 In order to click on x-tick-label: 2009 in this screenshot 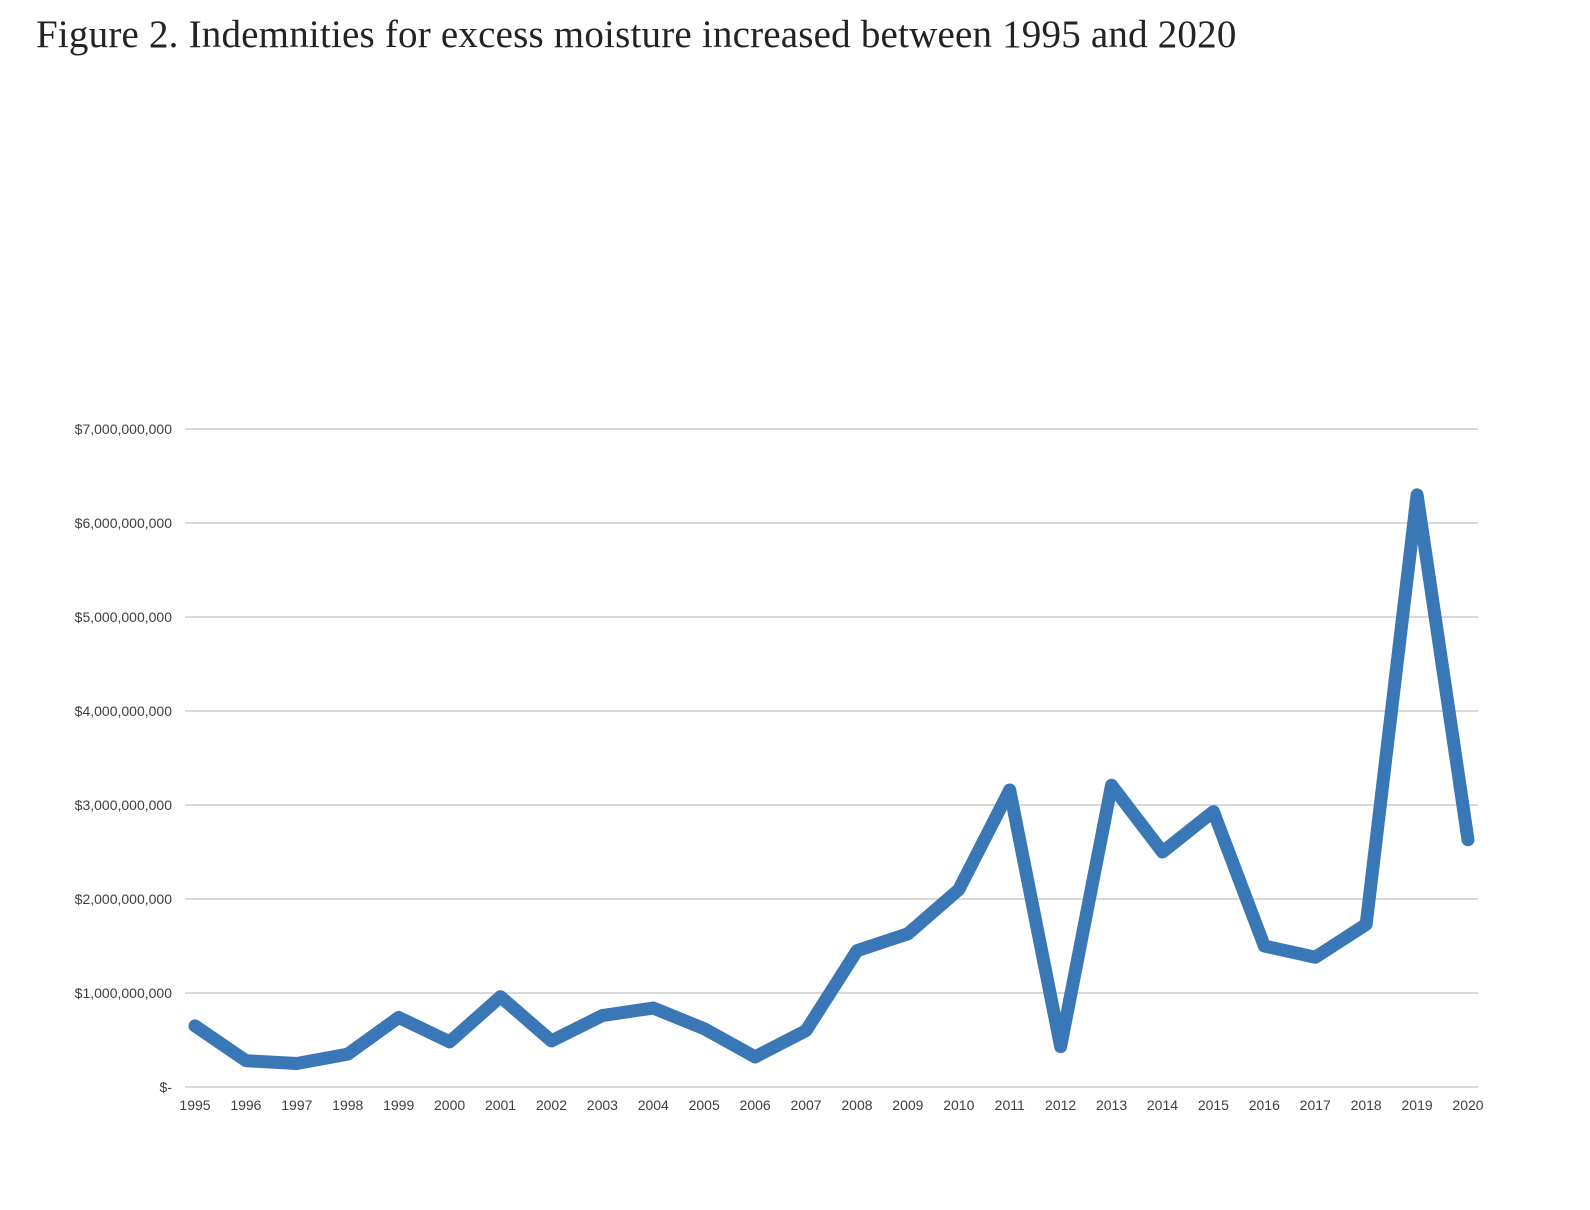, I will do `click(907, 1105)`.